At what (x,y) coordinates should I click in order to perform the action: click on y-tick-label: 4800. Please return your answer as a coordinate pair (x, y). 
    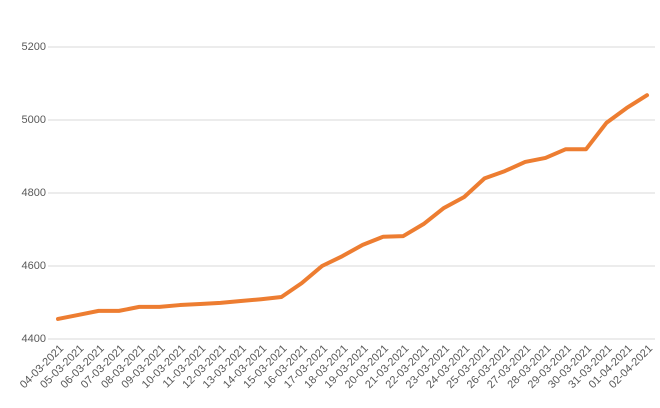
    Looking at the image, I should click on (34, 193).